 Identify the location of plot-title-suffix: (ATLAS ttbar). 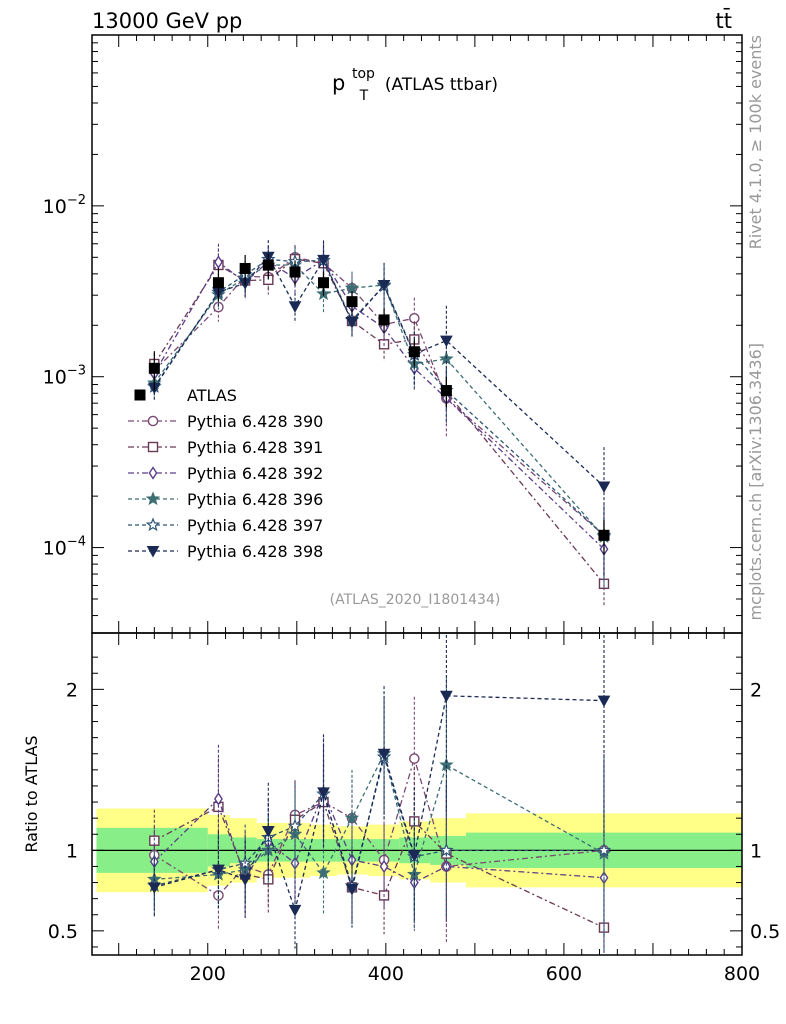
(441, 85).